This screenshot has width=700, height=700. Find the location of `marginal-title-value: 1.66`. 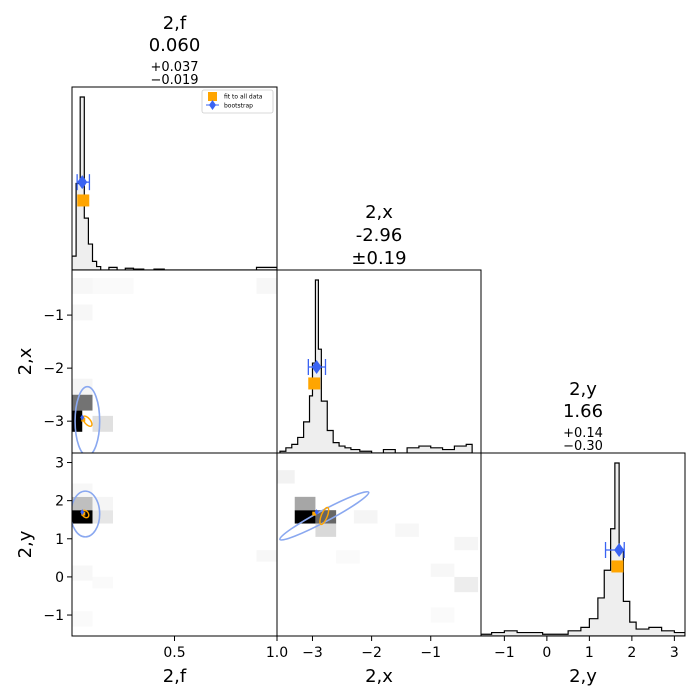

marginal-title-value: 1.66 is located at coordinates (583, 411).